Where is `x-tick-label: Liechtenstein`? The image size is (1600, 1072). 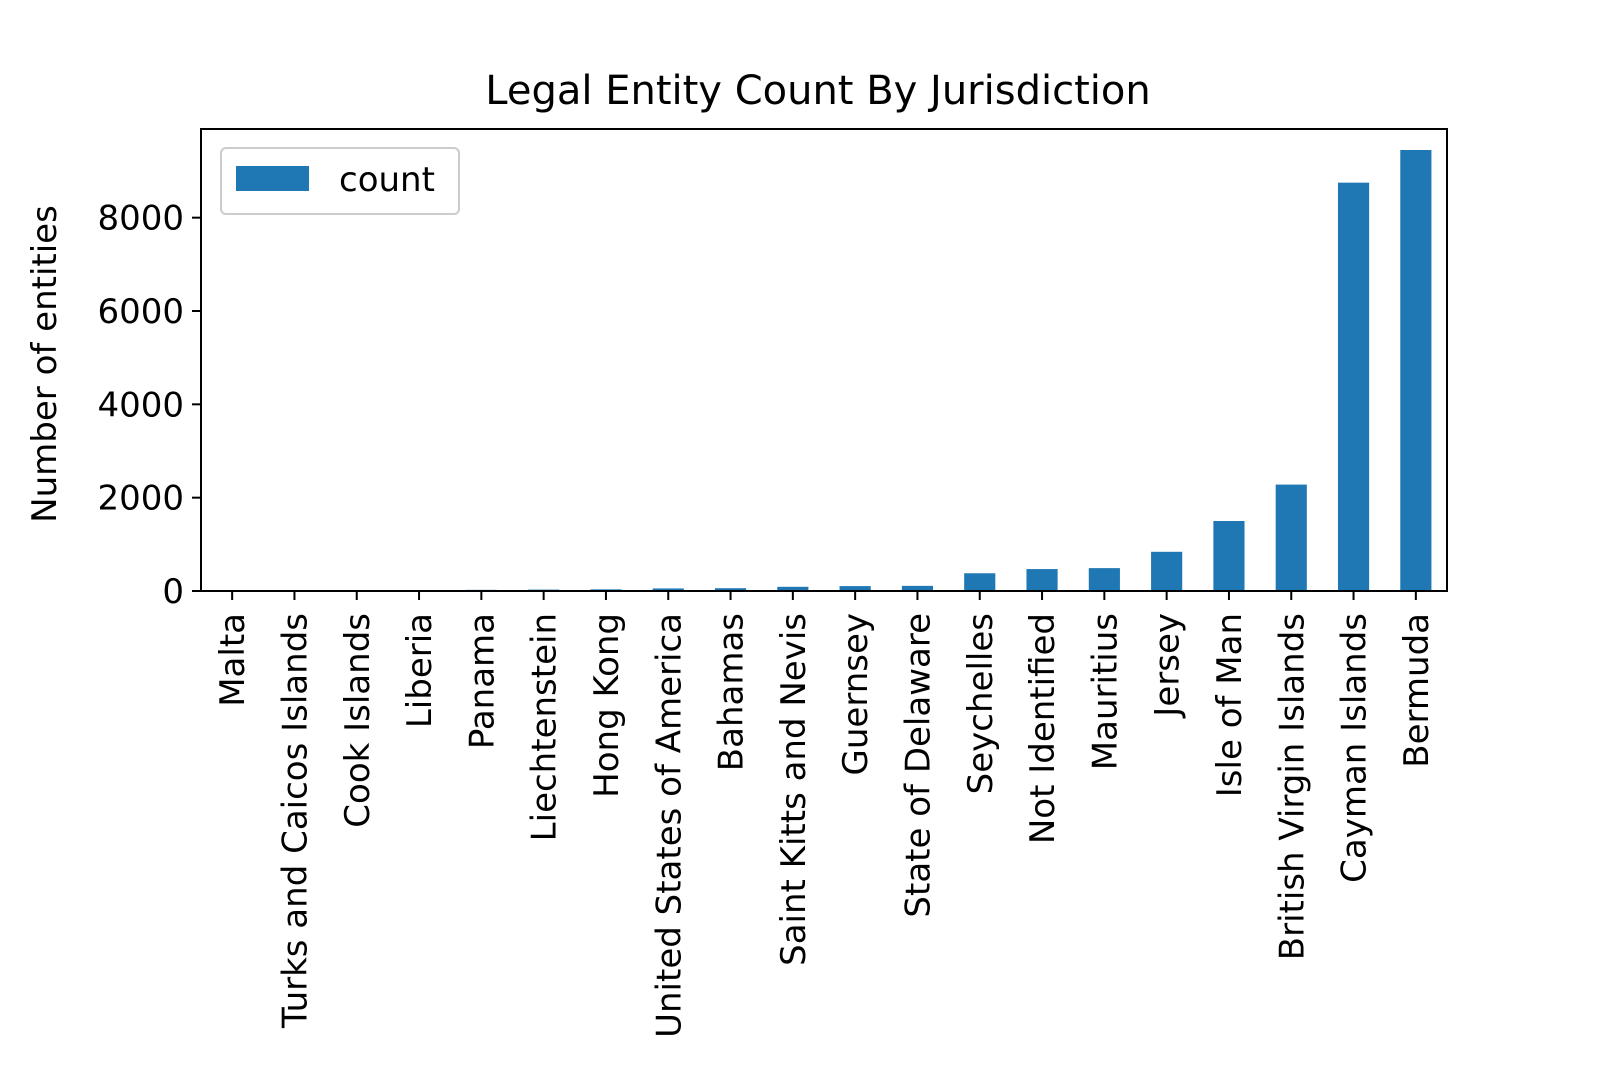
x-tick-label: Liechtenstein is located at coordinates (545, 727).